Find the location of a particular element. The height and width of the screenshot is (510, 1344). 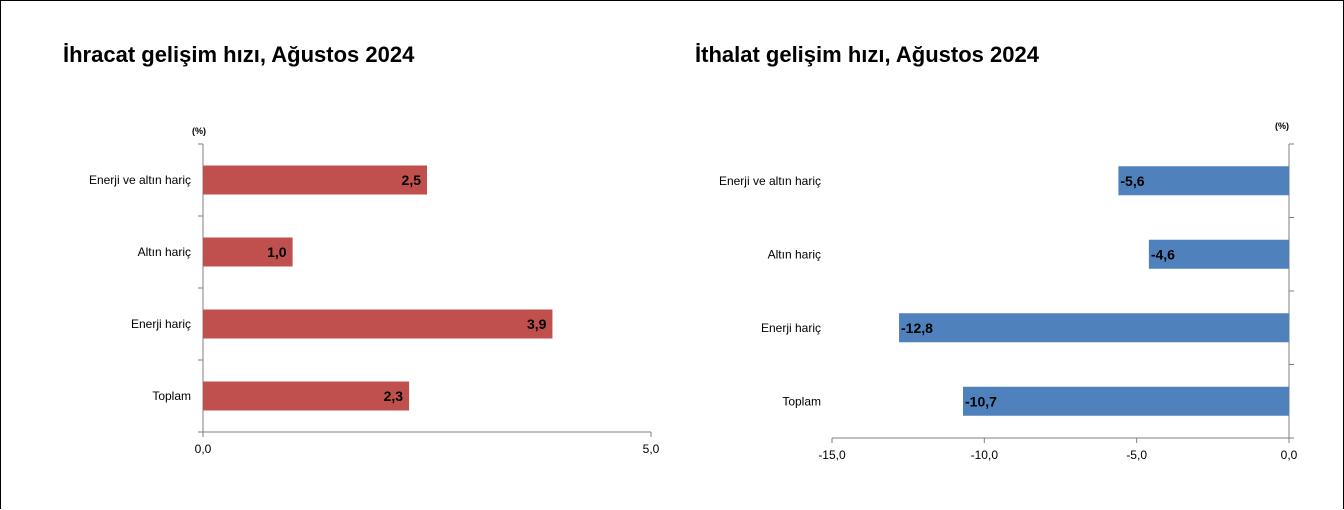

exports-category-label: Toplam is located at coordinates (171, 396).